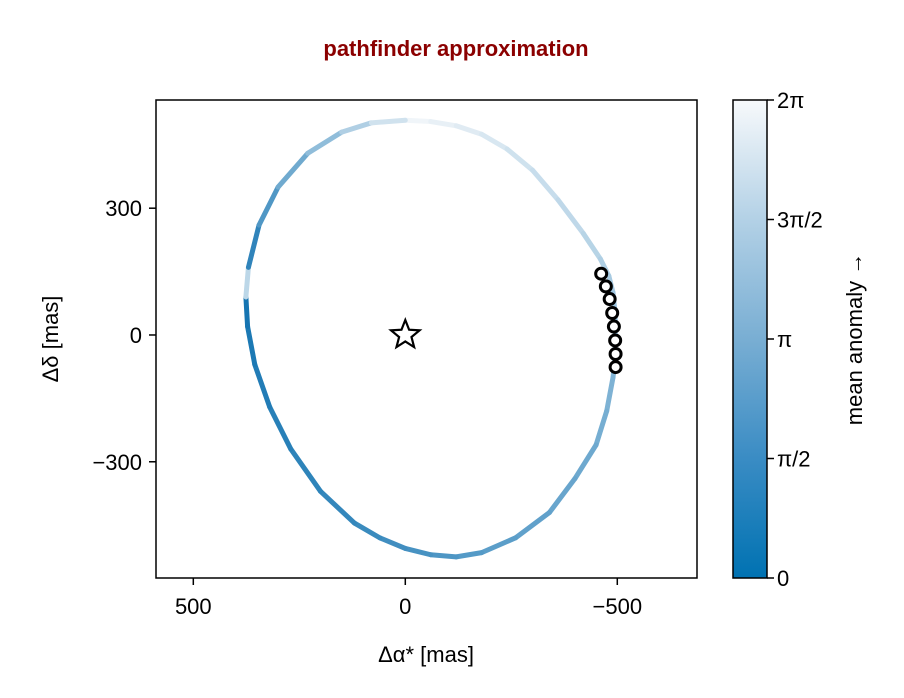  What do you see at coordinates (123, 208) in the screenshot?
I see `y-tick-label: 300` at bounding box center [123, 208].